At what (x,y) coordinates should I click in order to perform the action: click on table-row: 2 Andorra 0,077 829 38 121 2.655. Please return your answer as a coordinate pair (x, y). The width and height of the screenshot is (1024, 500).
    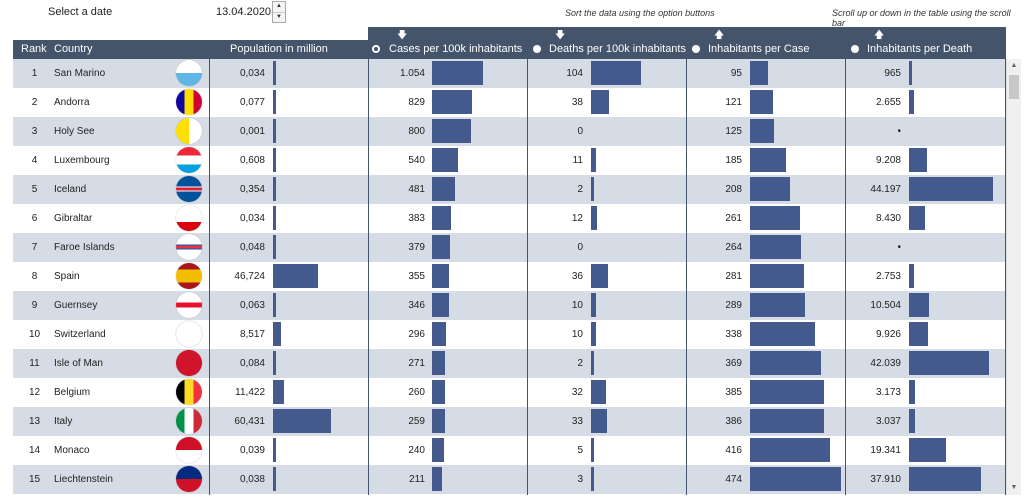
    Looking at the image, I should click on (509, 102).